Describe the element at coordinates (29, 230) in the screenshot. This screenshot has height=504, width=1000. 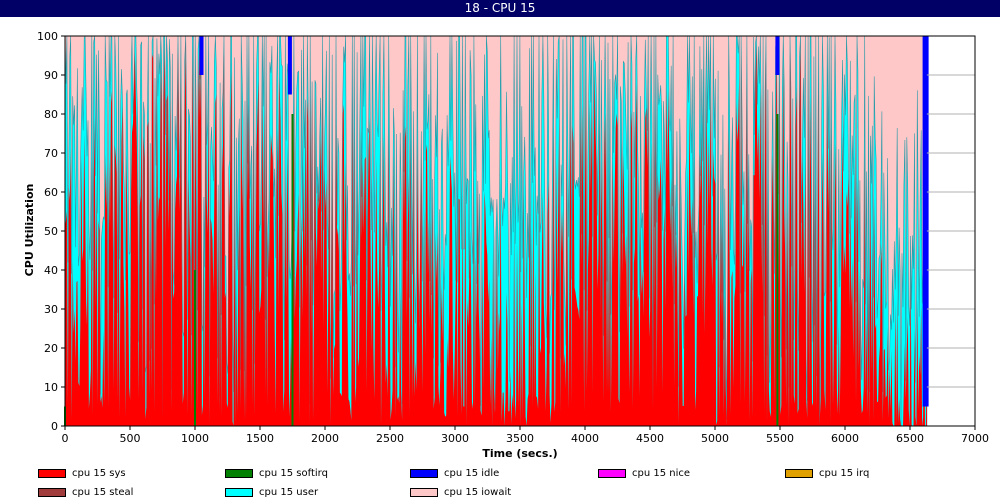
I see `y-axis-label: CPU Utilization` at that location.